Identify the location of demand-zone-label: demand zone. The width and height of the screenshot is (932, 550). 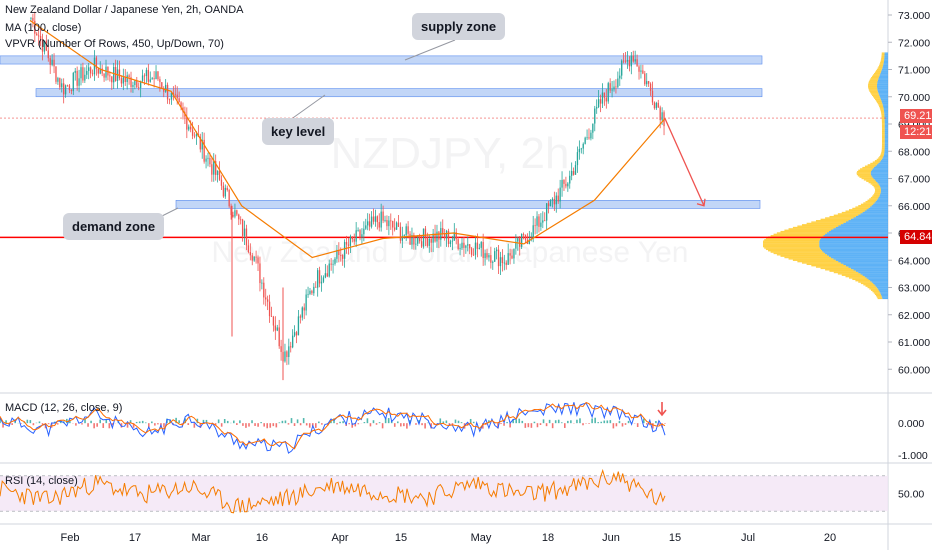
(114, 226).